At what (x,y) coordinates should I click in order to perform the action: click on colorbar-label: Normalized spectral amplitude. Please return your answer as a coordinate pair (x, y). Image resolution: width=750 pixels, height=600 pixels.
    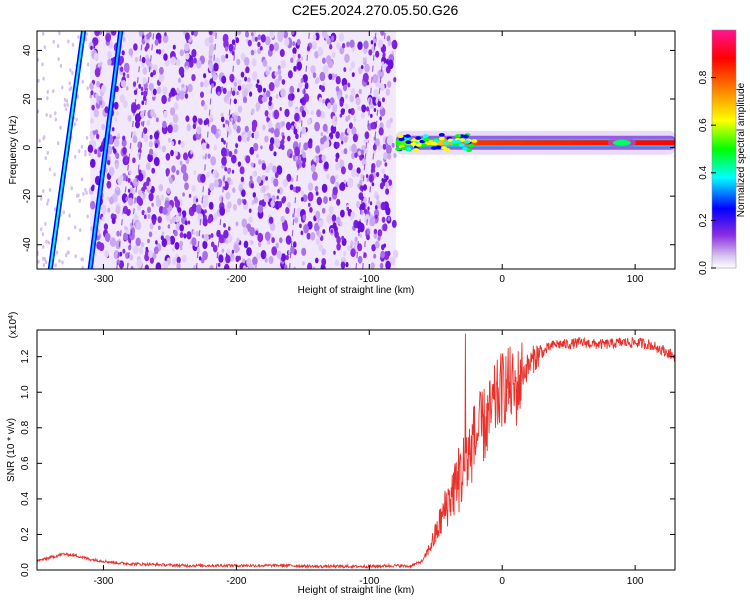
    Looking at the image, I should click on (741, 149).